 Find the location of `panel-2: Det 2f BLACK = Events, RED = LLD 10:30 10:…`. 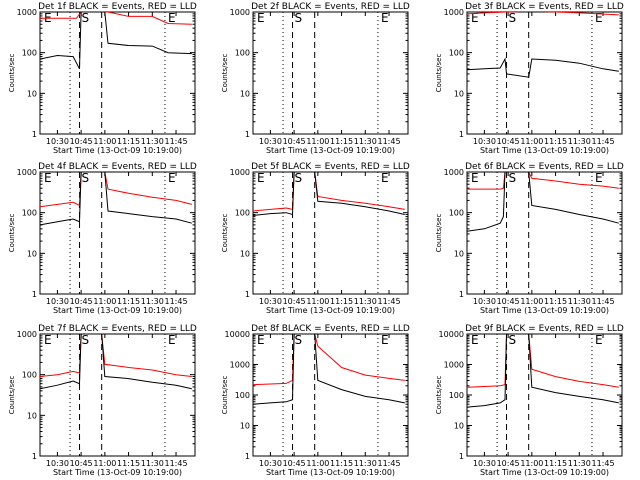

panel-2: Det 2f BLACK = Events, RED = LLD 10:30 10:… is located at coordinates (315, 78).